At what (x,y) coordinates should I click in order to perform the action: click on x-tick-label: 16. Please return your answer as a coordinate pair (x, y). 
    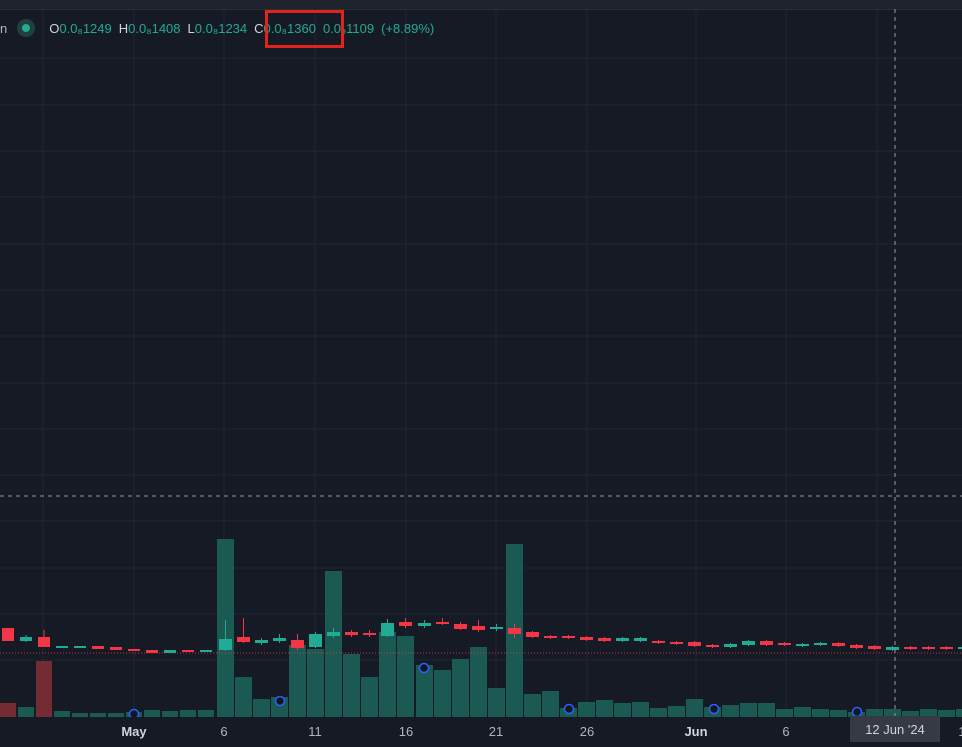
    Looking at the image, I should click on (406, 731).